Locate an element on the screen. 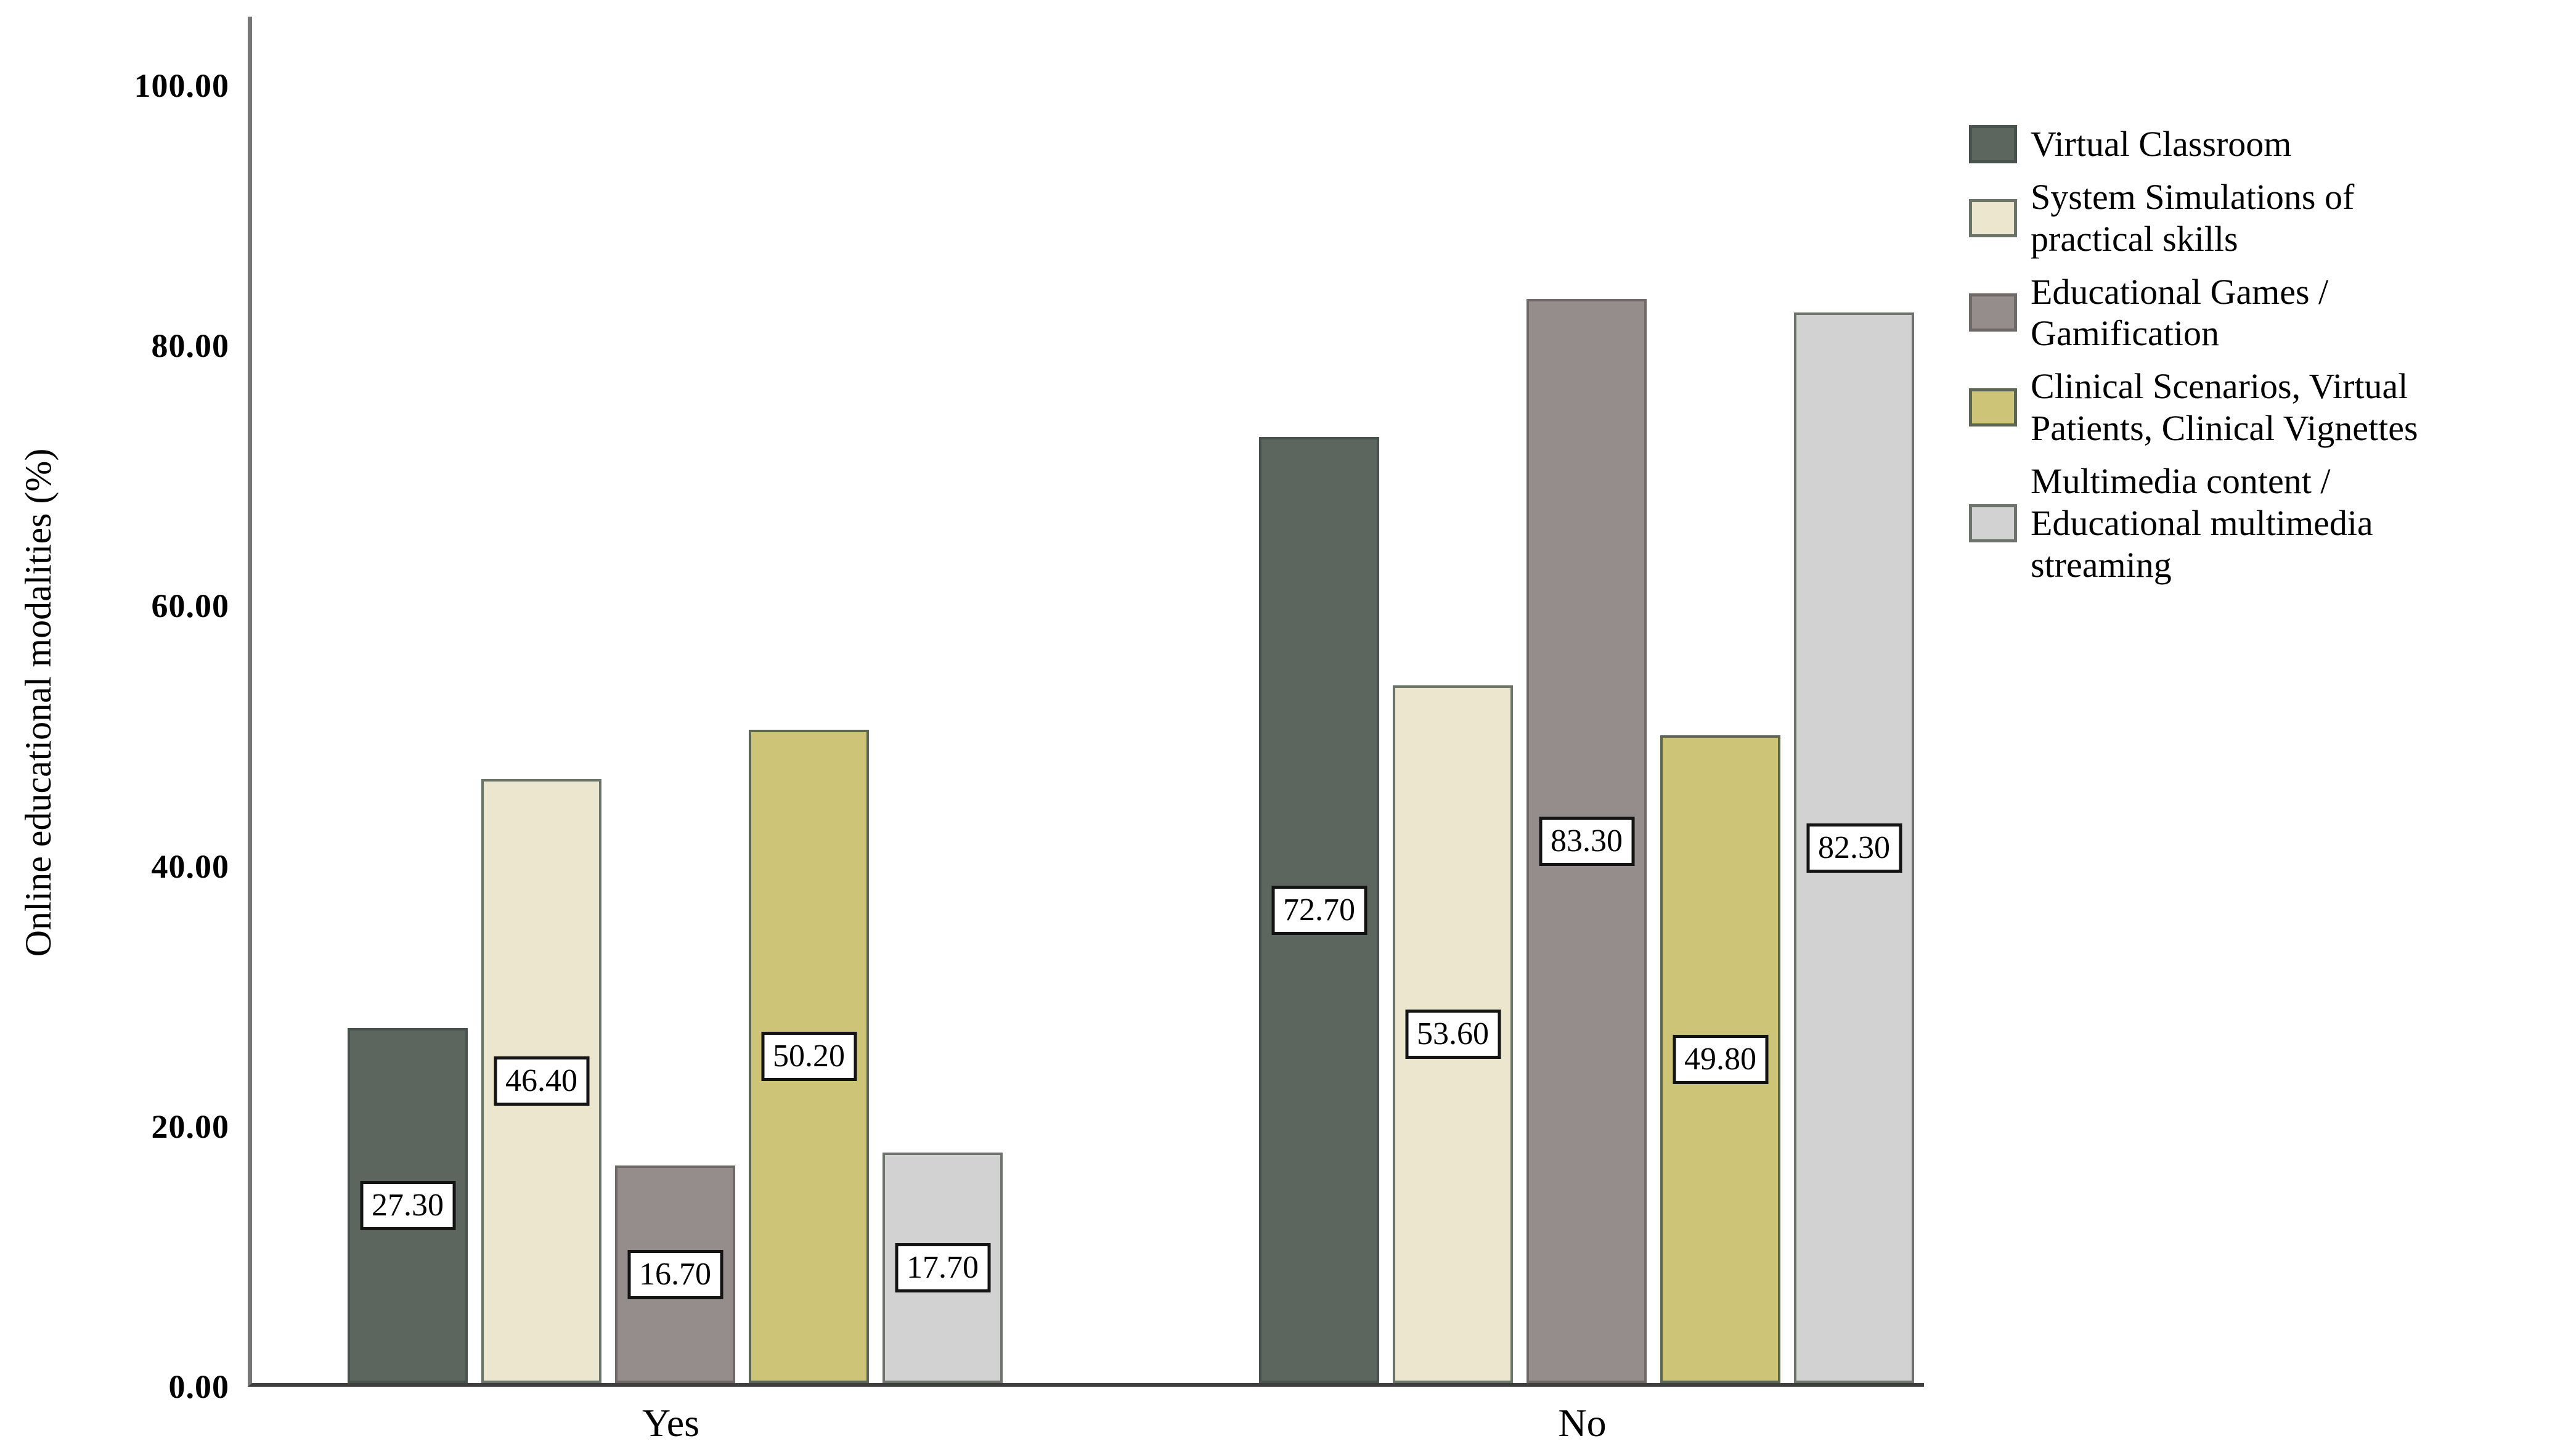 The width and height of the screenshot is (2576, 1449). bar-value-label: 50.20 is located at coordinates (809, 1056).